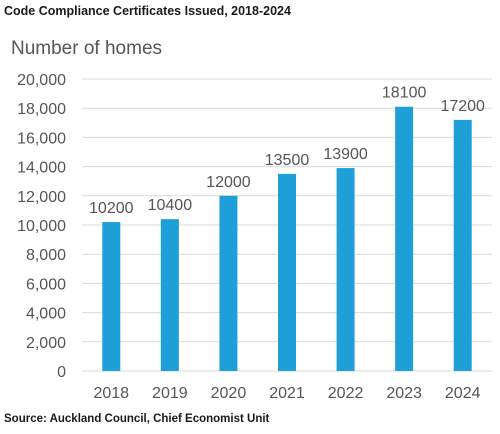 The image size is (500, 434). Describe the element at coordinates (228, 182) in the screenshot. I see `data-label: 12000` at that location.